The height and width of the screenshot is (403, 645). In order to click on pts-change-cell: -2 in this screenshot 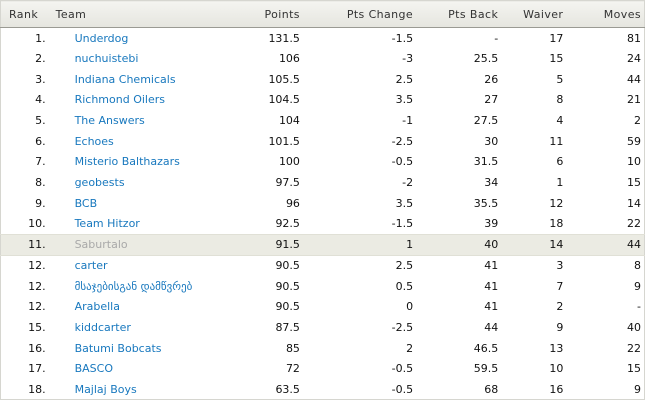, I will do `click(408, 183)`.